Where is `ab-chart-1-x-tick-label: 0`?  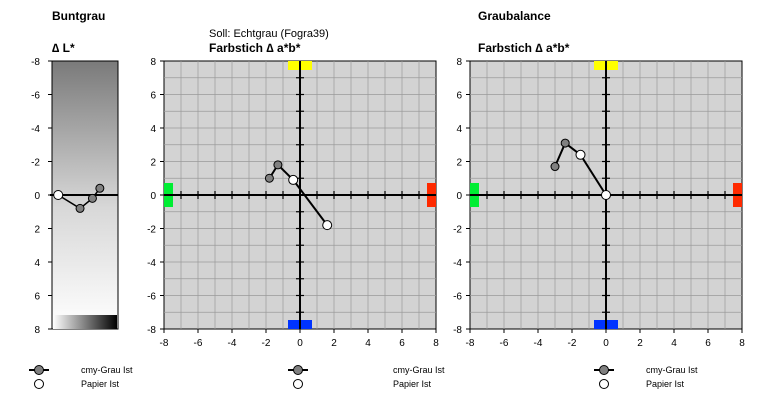 ab-chart-1-x-tick-label: 0 is located at coordinates (300, 343).